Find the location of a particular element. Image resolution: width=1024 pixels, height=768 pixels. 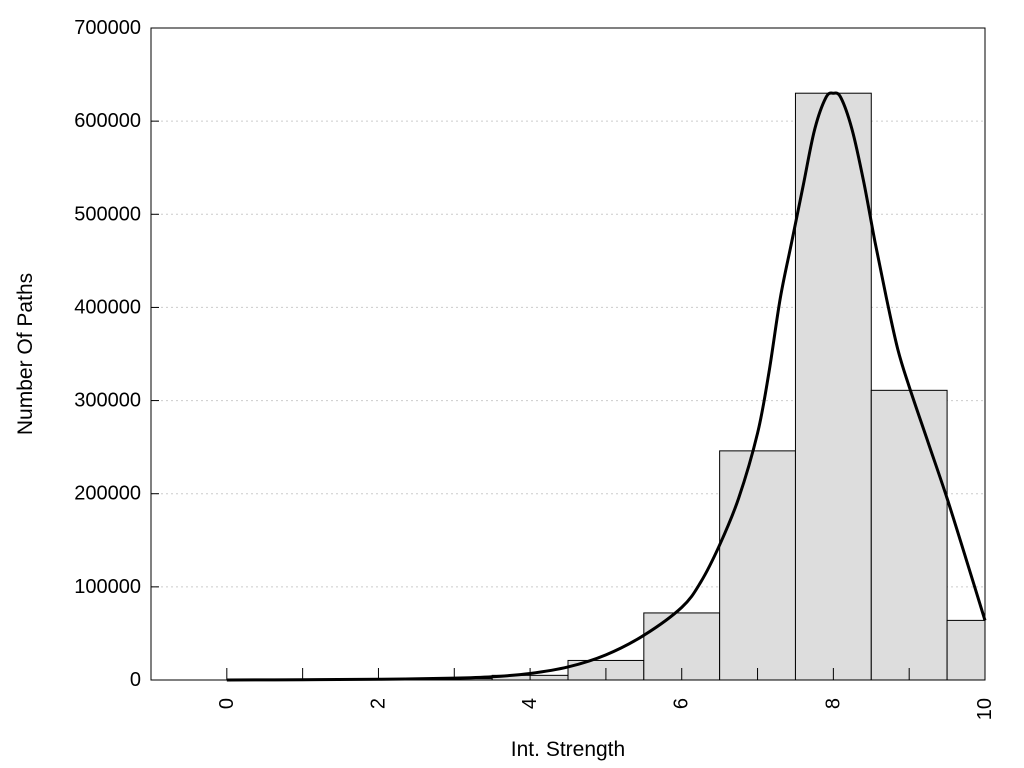

y-tick-label: 300000 is located at coordinates (107, 401).